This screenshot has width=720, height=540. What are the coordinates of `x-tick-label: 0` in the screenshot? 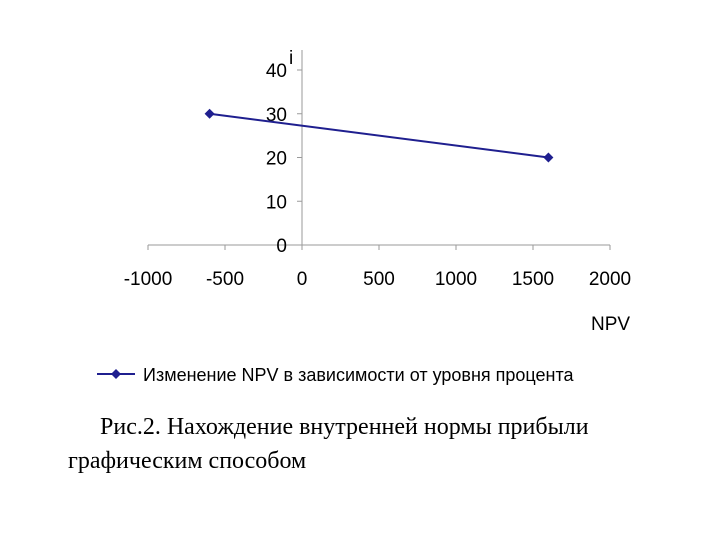 It's located at (302, 279).